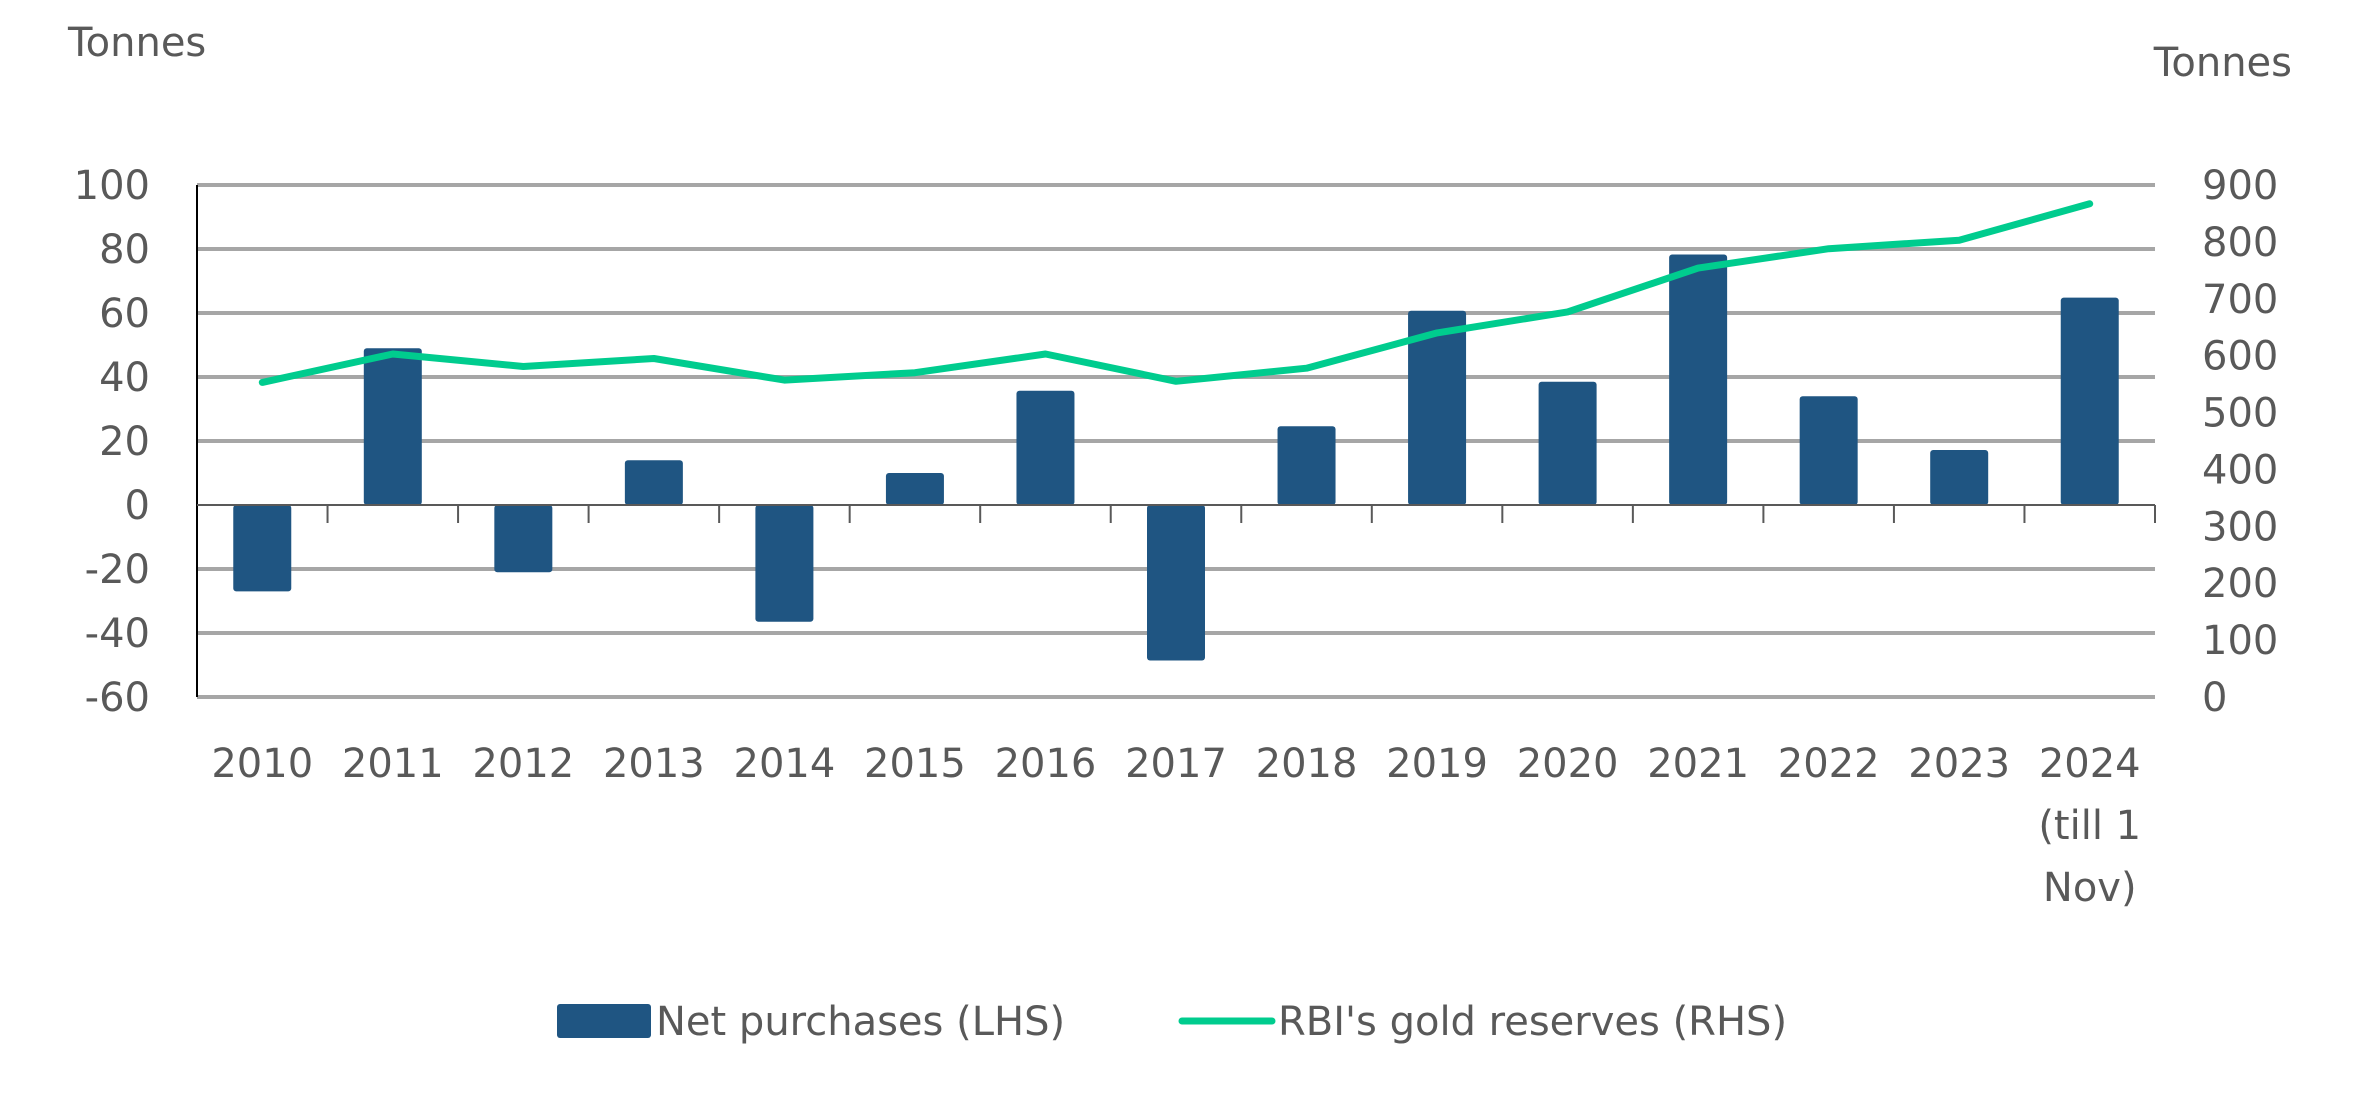 Image resolution: width=2360 pixels, height=1100 pixels. Describe the element at coordinates (2089, 826) in the screenshot. I see `x-tick-label: (till 1` at that location.